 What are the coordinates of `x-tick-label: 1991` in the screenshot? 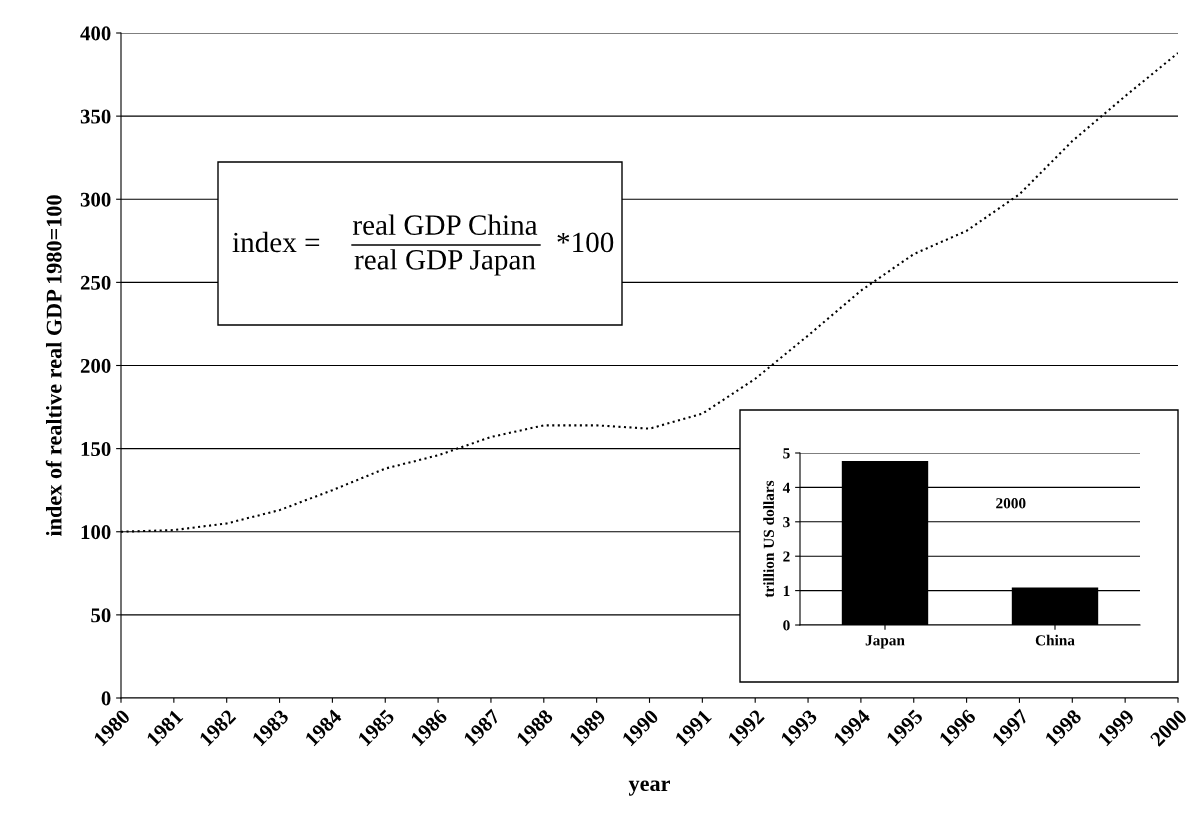 It's located at (693, 727).